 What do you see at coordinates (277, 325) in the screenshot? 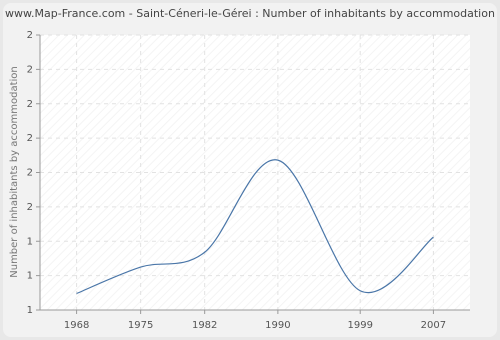
I see `x-tick-label: 1990` at bounding box center [277, 325].